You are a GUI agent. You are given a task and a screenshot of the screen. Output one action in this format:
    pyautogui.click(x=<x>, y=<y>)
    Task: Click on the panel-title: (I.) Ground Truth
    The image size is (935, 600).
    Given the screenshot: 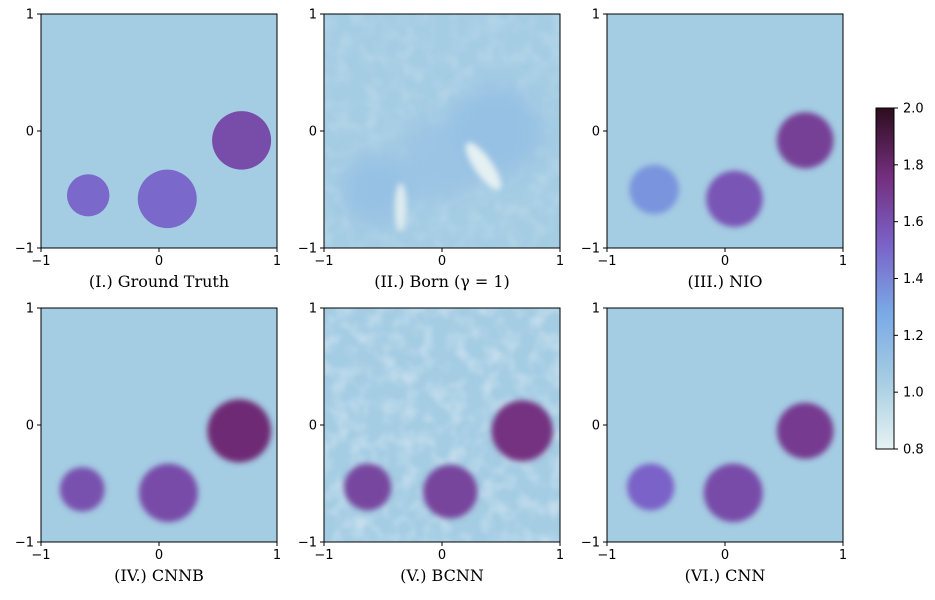 What is the action you would take?
    pyautogui.click(x=159, y=281)
    